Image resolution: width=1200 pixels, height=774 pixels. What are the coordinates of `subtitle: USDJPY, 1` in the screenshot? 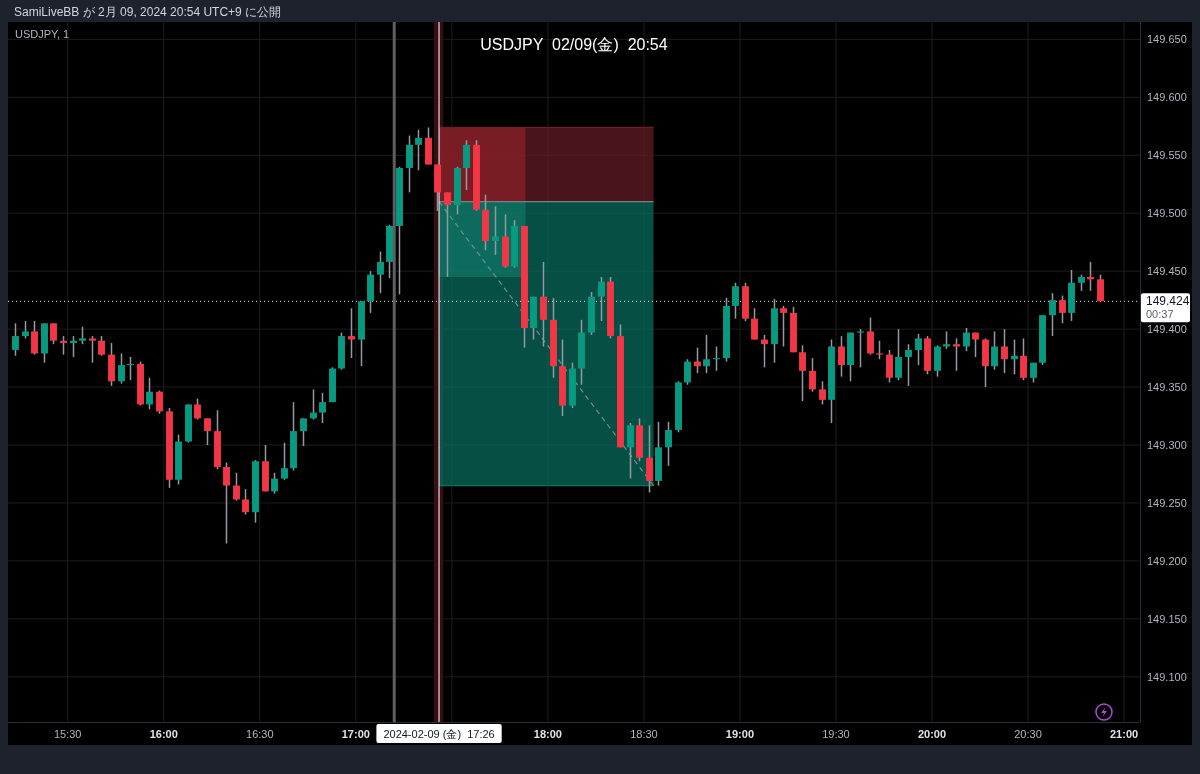 It's located at (42, 34).